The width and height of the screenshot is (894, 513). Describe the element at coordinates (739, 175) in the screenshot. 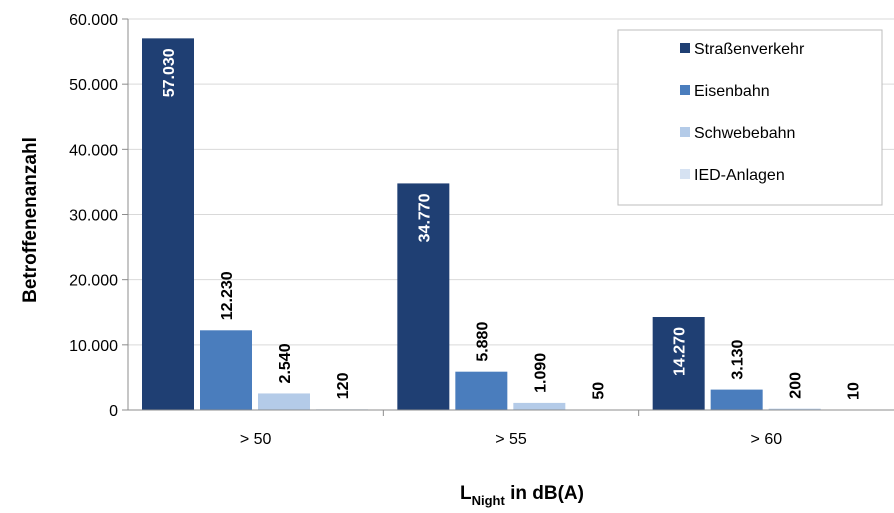

I see `legend-label: IED-Anlagen` at that location.